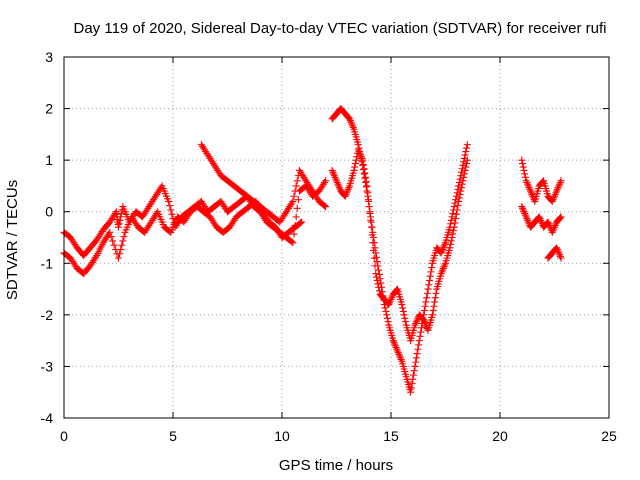 The width and height of the screenshot is (640, 480). I want to click on x-tick-label: 5, so click(173, 436).